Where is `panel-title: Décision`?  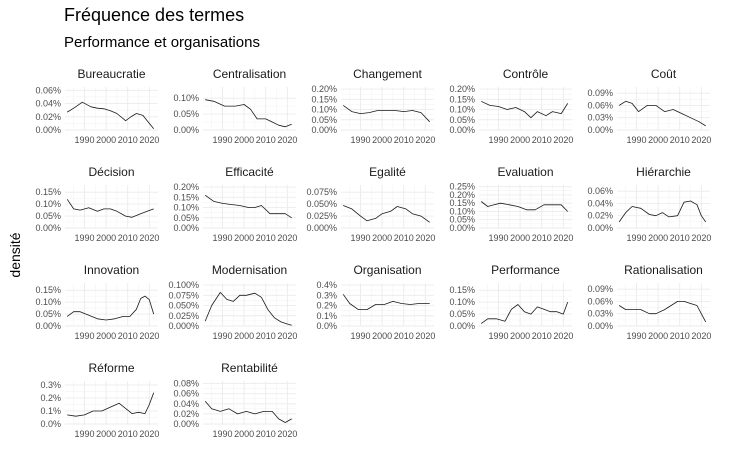 panel-title: Décision is located at coordinates (111, 172).